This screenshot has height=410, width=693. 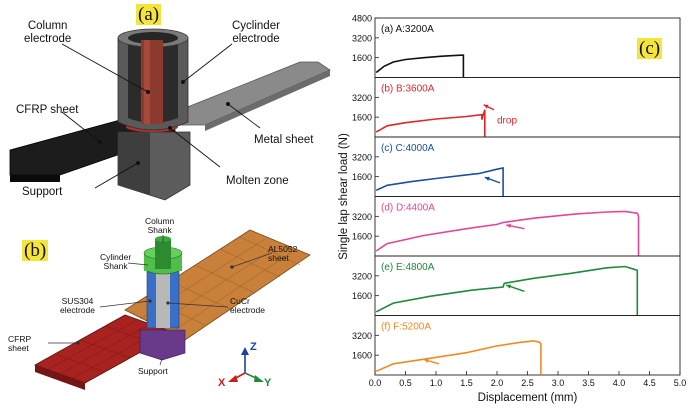 I want to click on cylinder-electrode-bore, so click(x=153, y=38).